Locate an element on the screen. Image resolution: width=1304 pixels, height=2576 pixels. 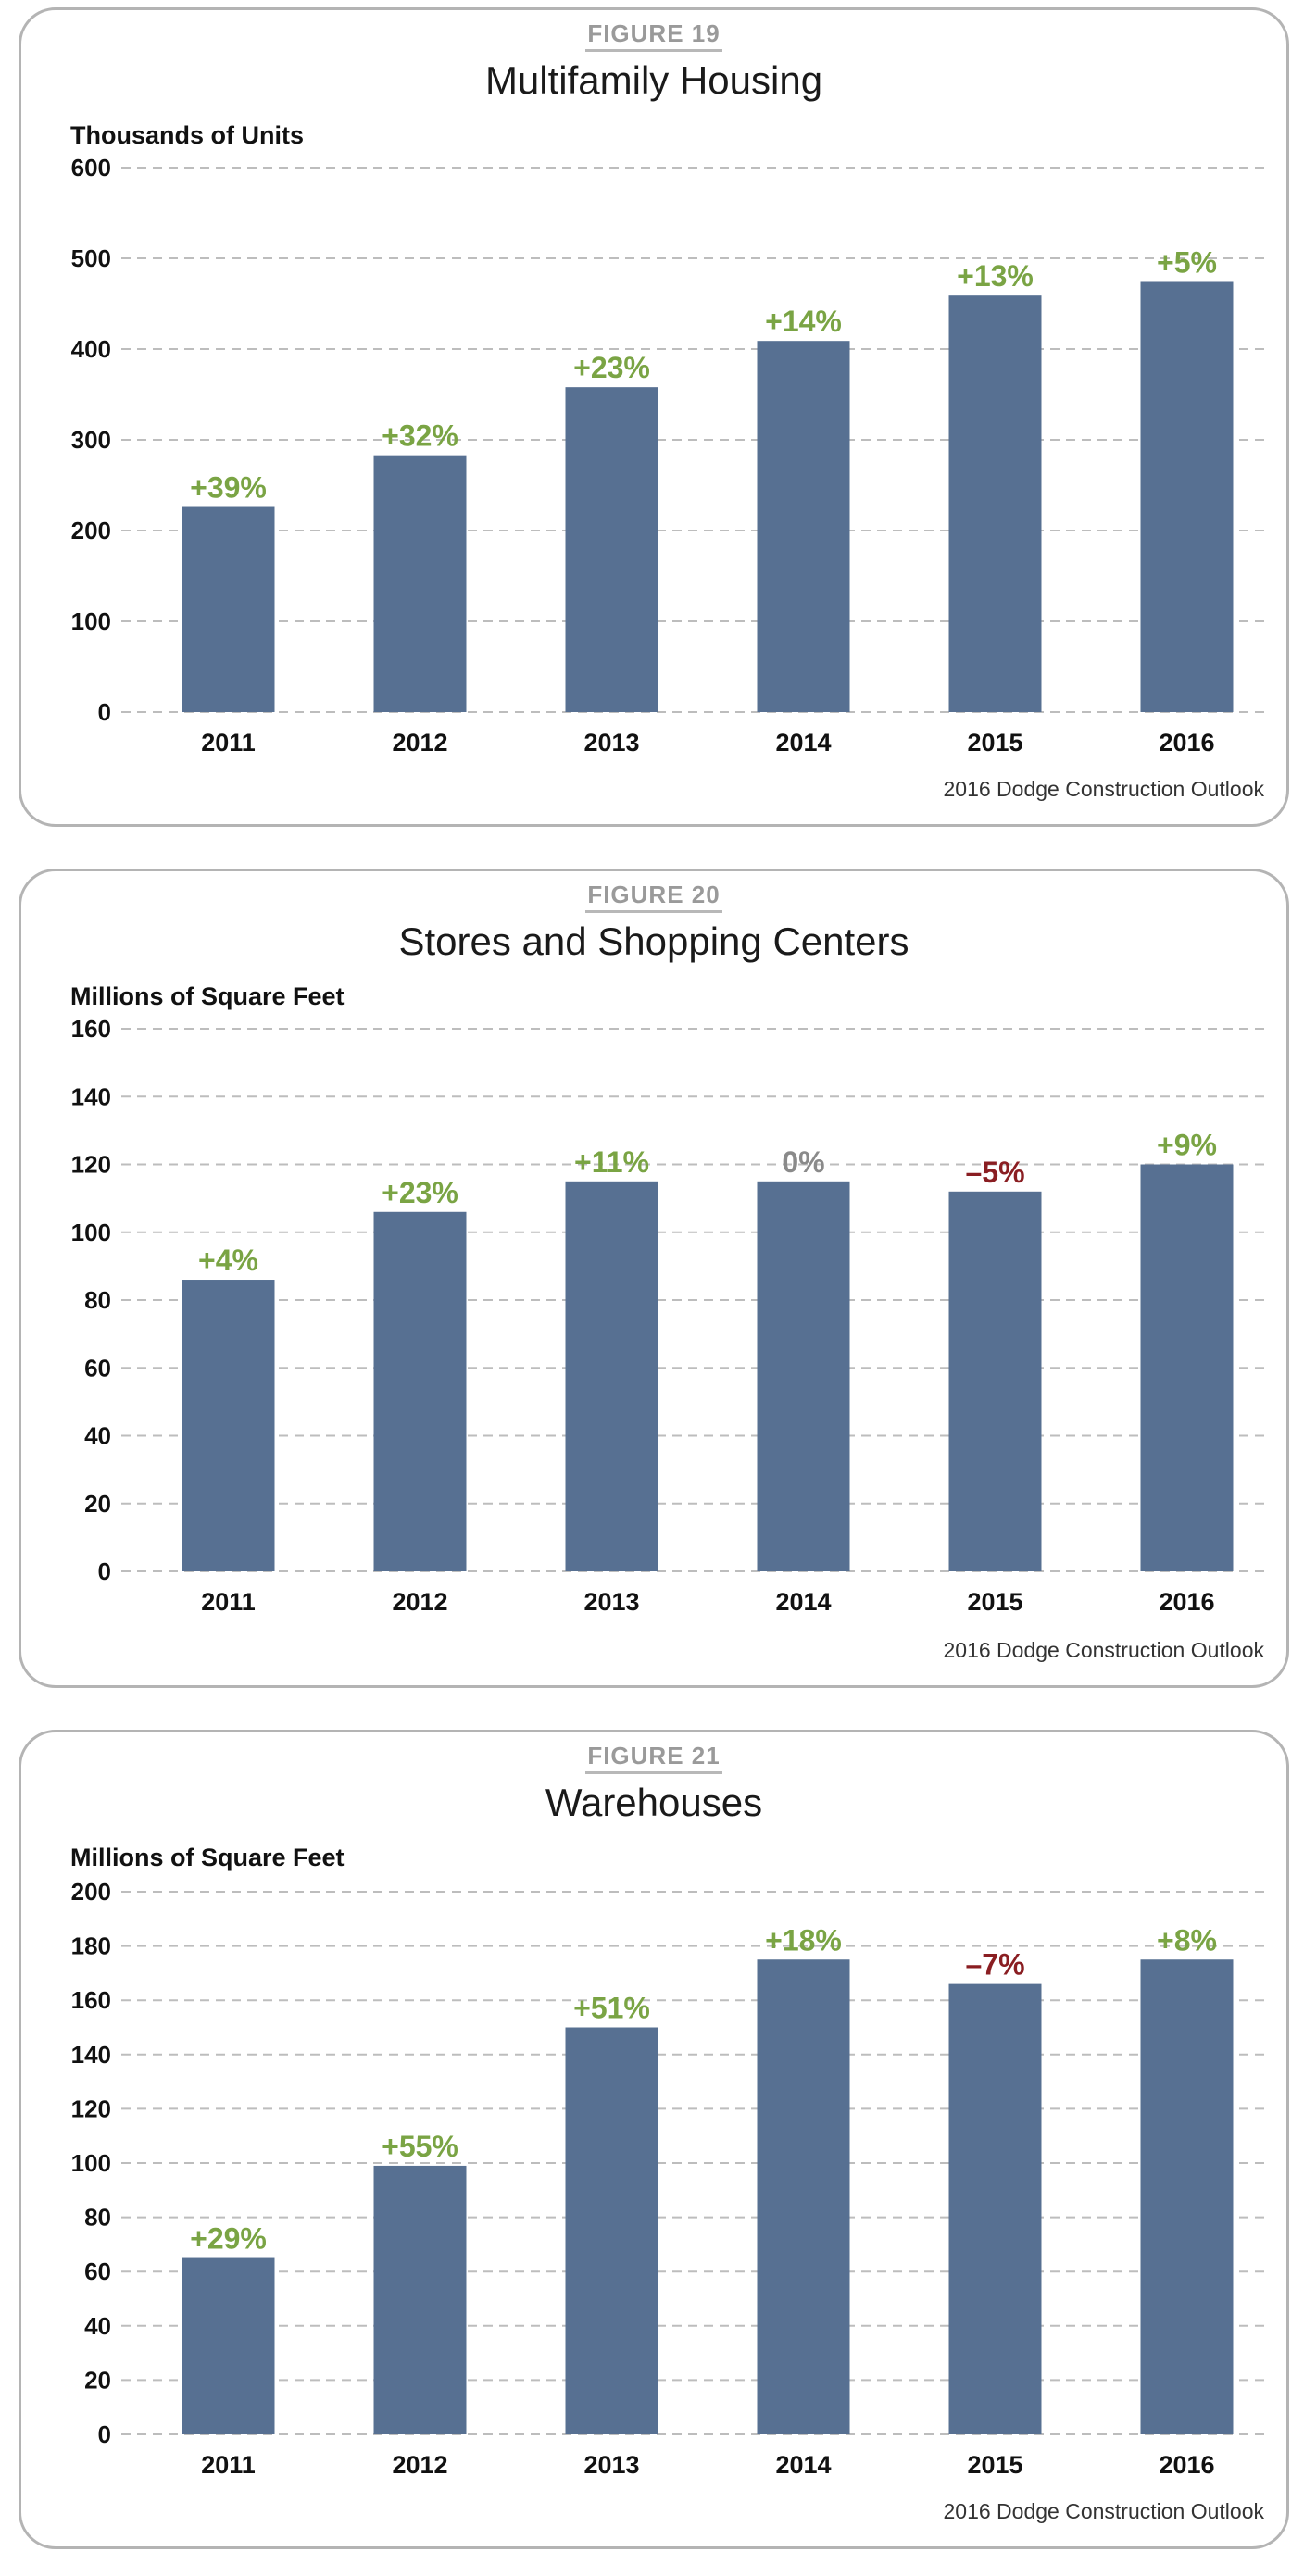
data-label: +5% is located at coordinates (1187, 262).